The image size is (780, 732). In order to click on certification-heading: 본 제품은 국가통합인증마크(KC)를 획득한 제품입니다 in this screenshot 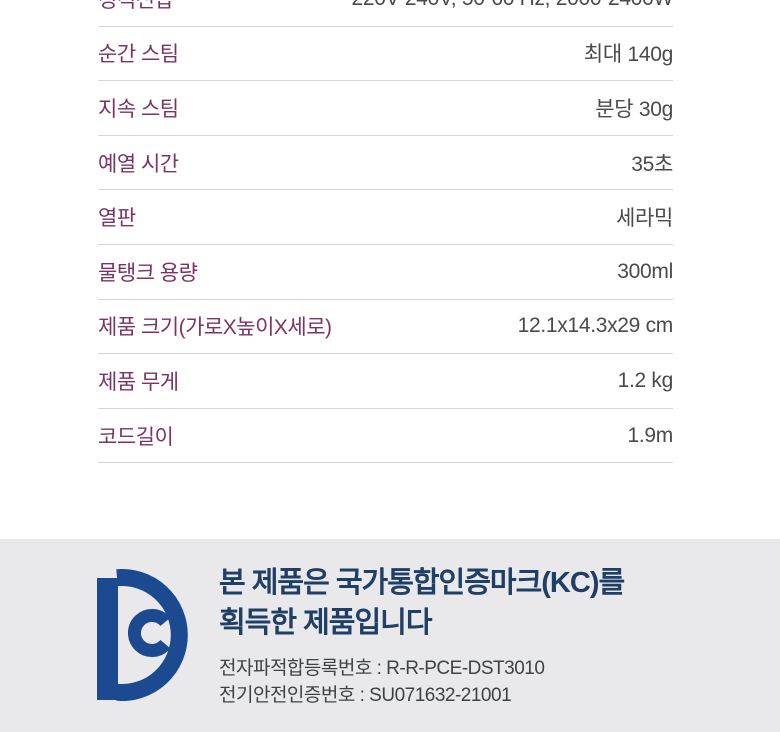, I will do `click(422, 603)`.